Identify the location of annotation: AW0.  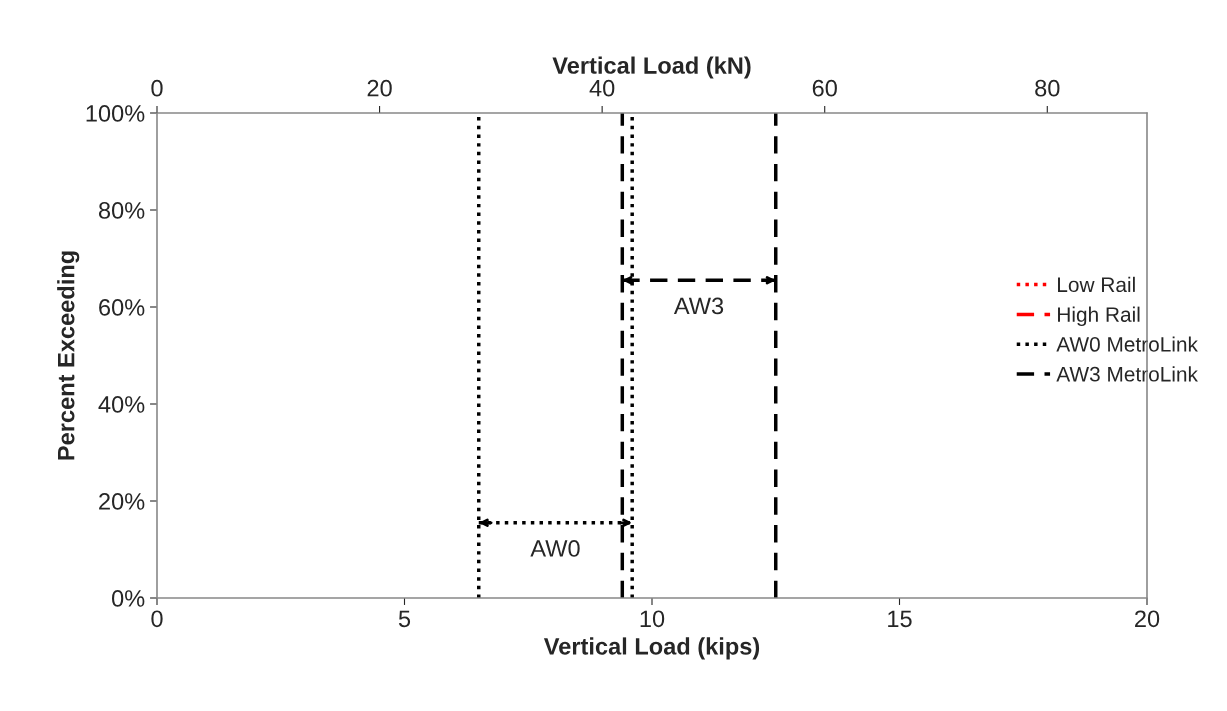
(555, 548).